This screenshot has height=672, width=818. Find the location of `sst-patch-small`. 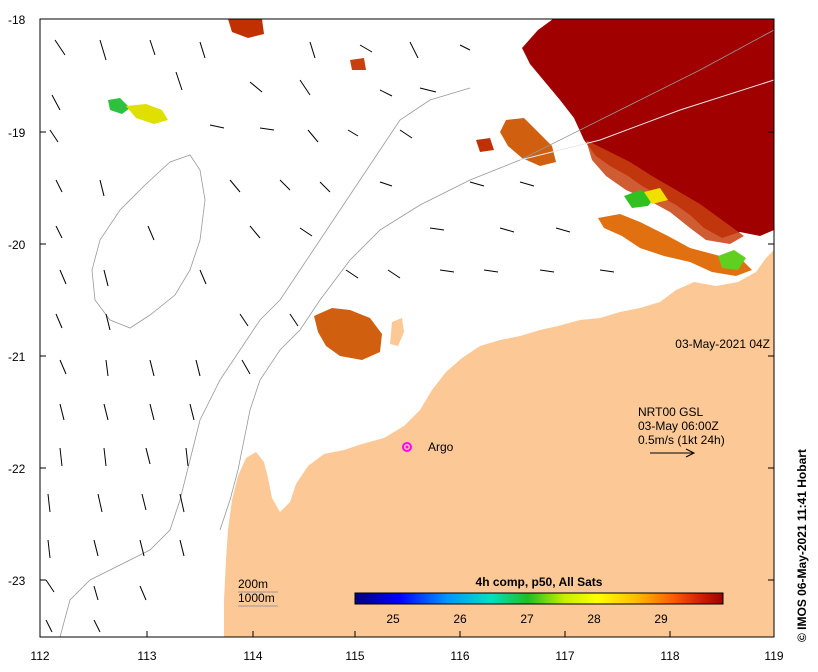

sst-patch-small is located at coordinates (485, 145).